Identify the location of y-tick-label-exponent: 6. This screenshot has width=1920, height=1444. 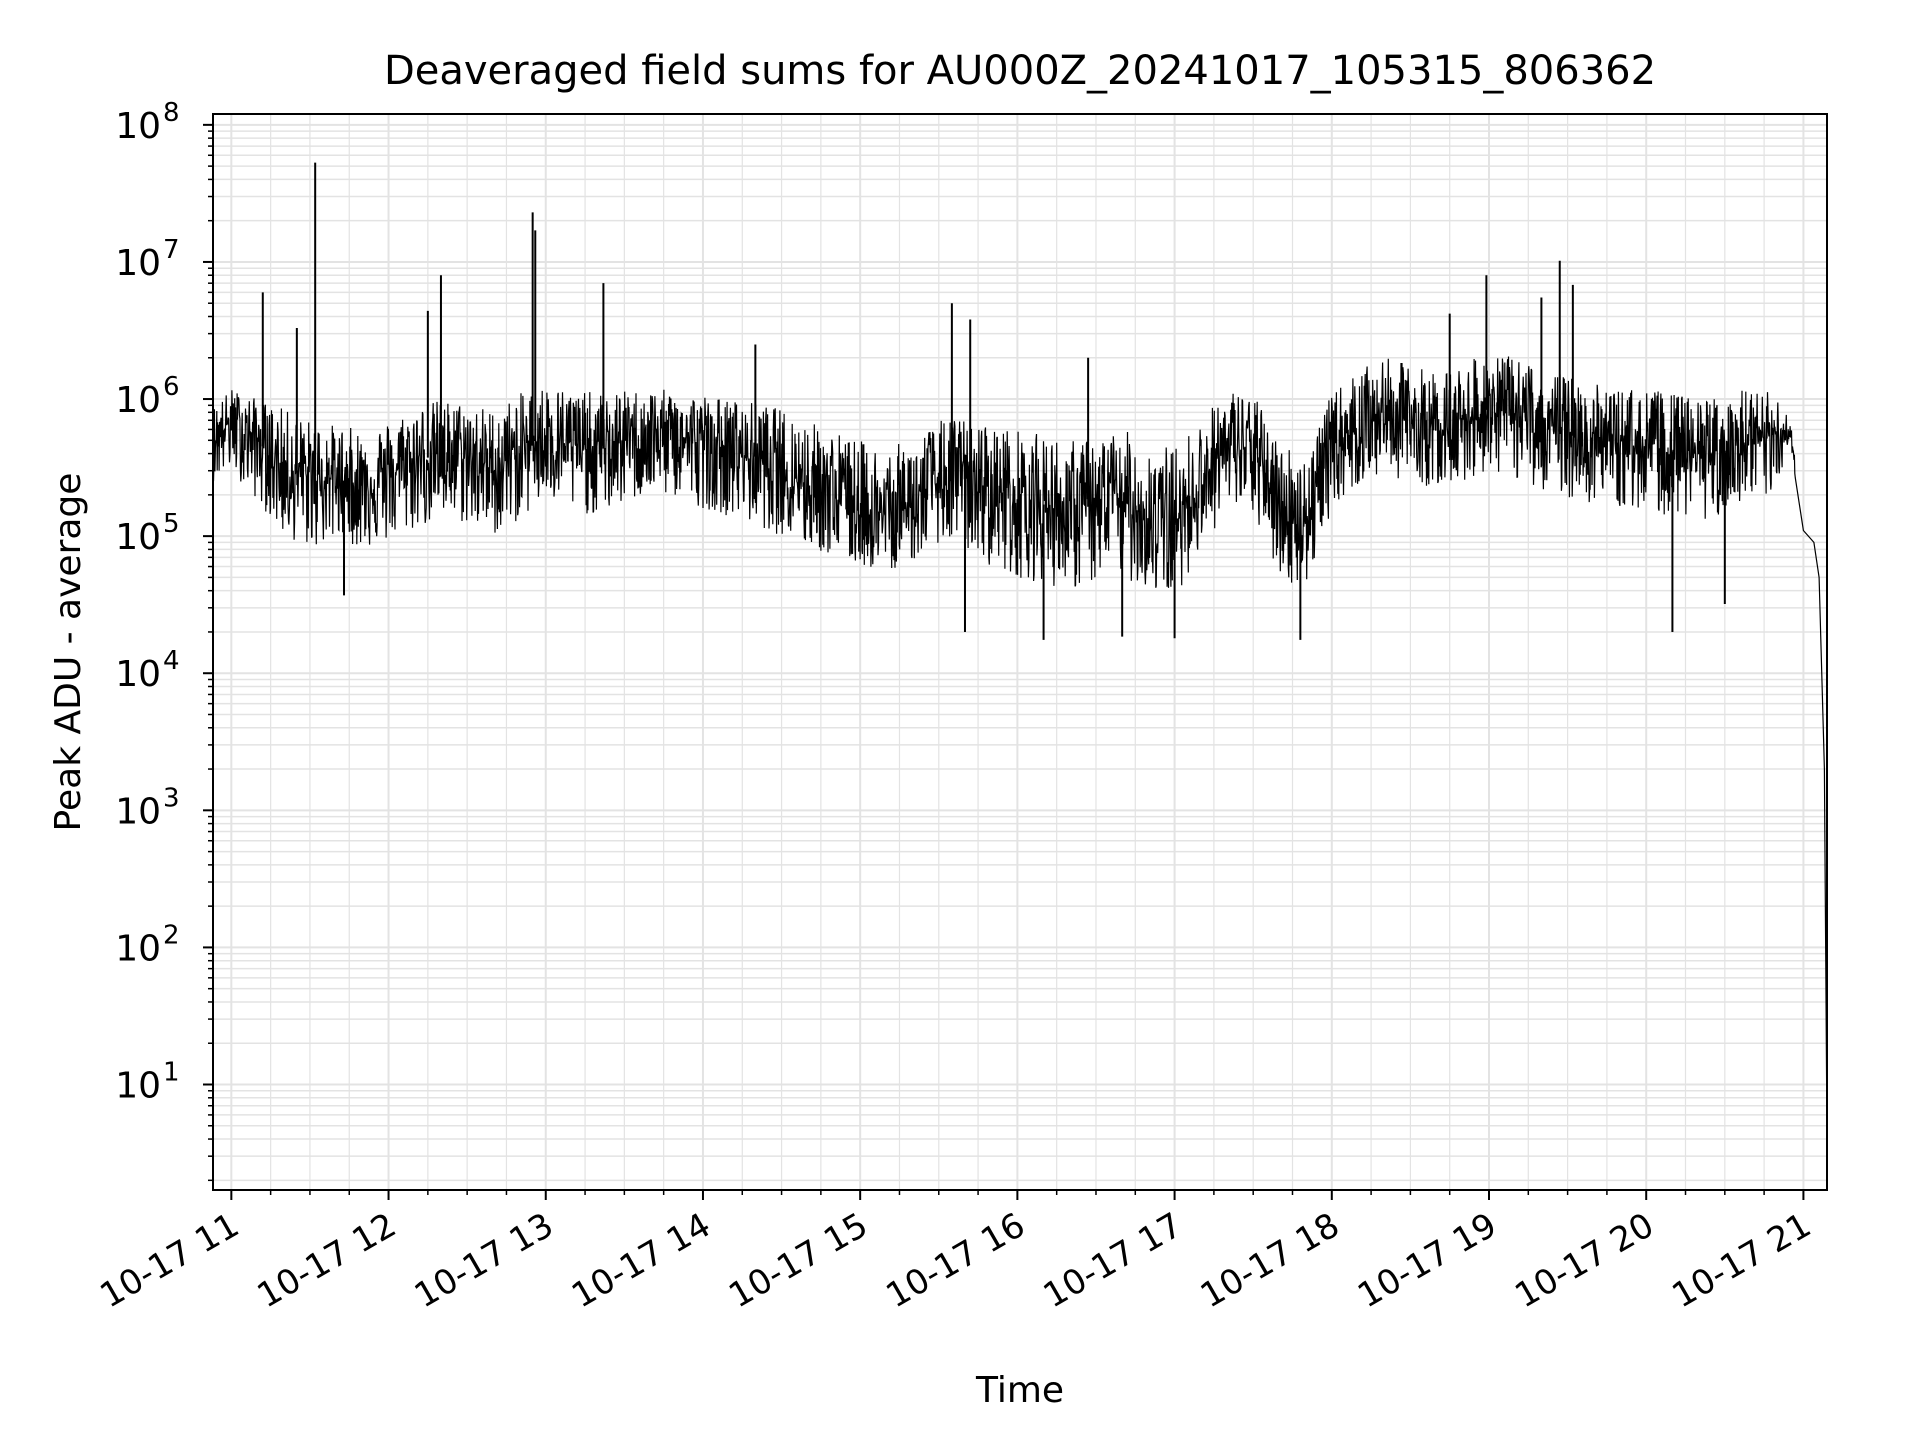
(171, 387).